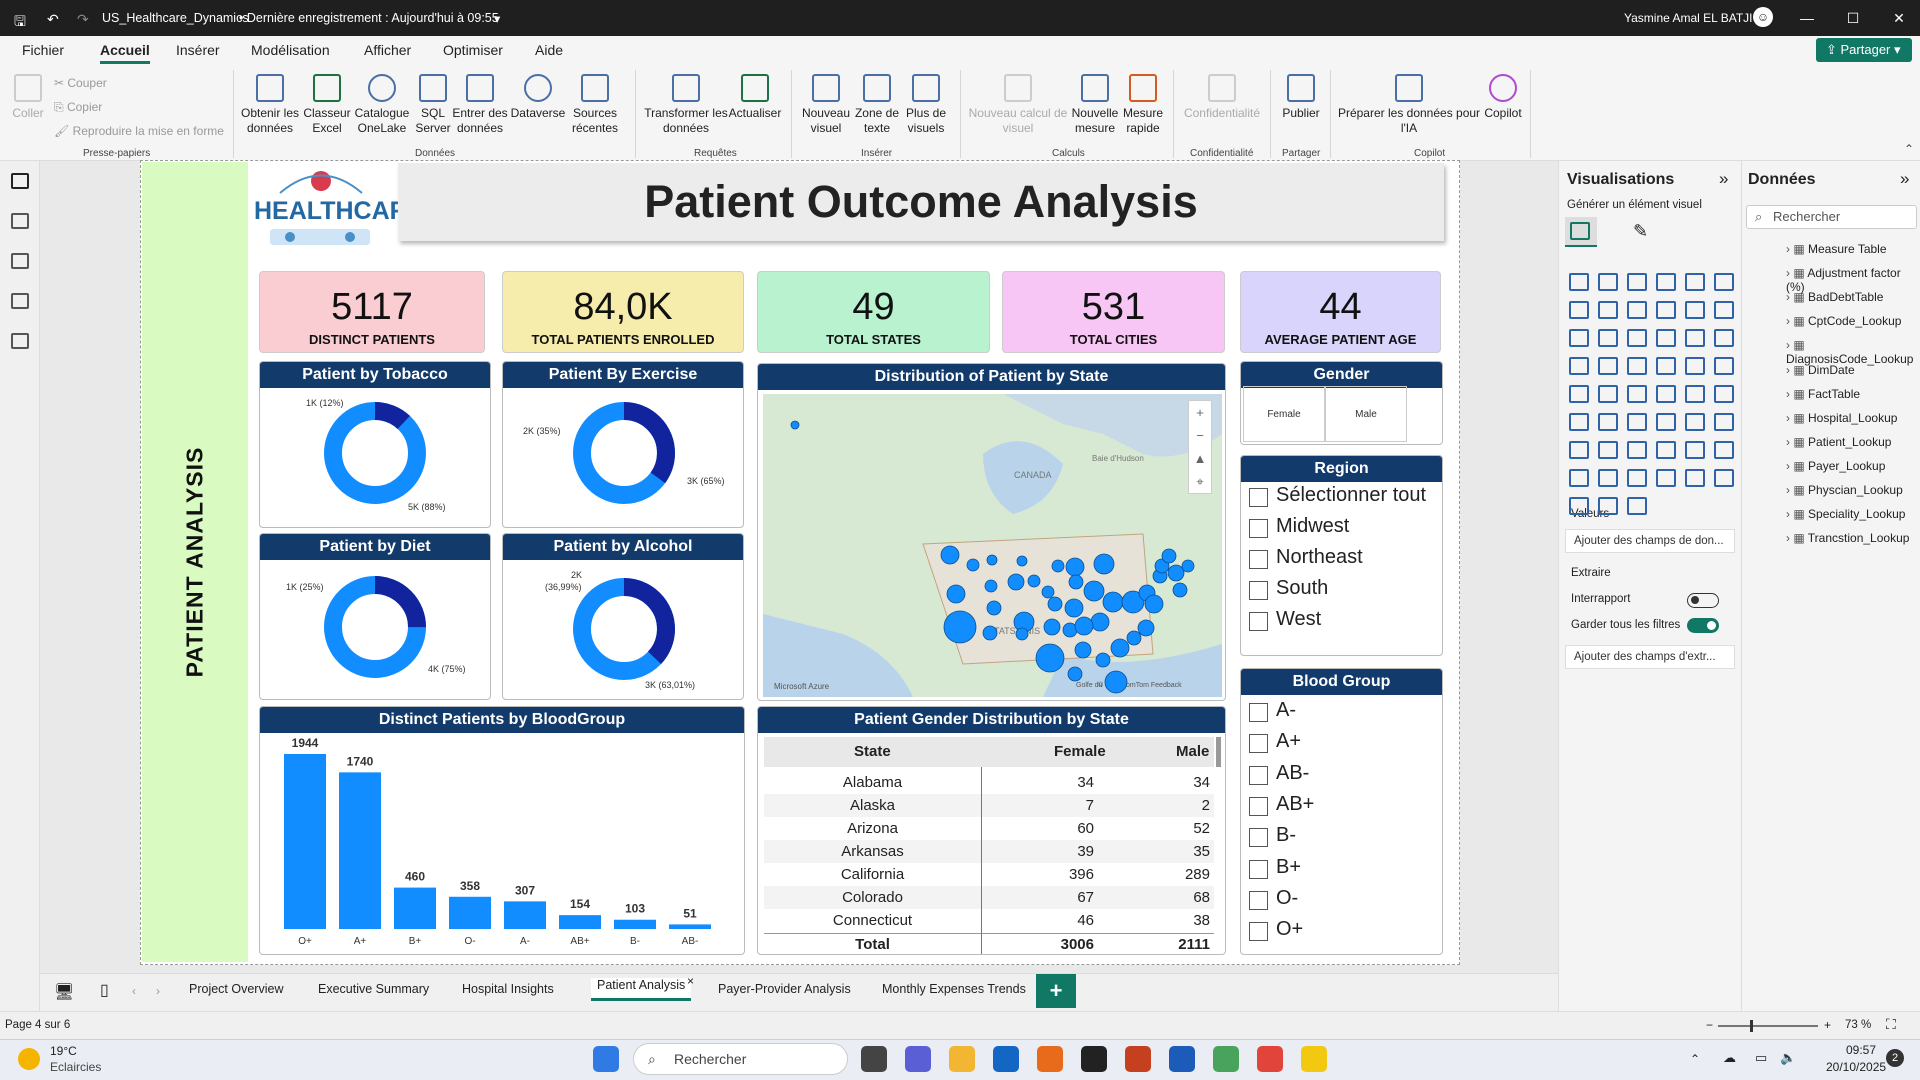  What do you see at coordinates (691, 981) in the screenshot?
I see `close-tab-icon: ×` at bounding box center [691, 981].